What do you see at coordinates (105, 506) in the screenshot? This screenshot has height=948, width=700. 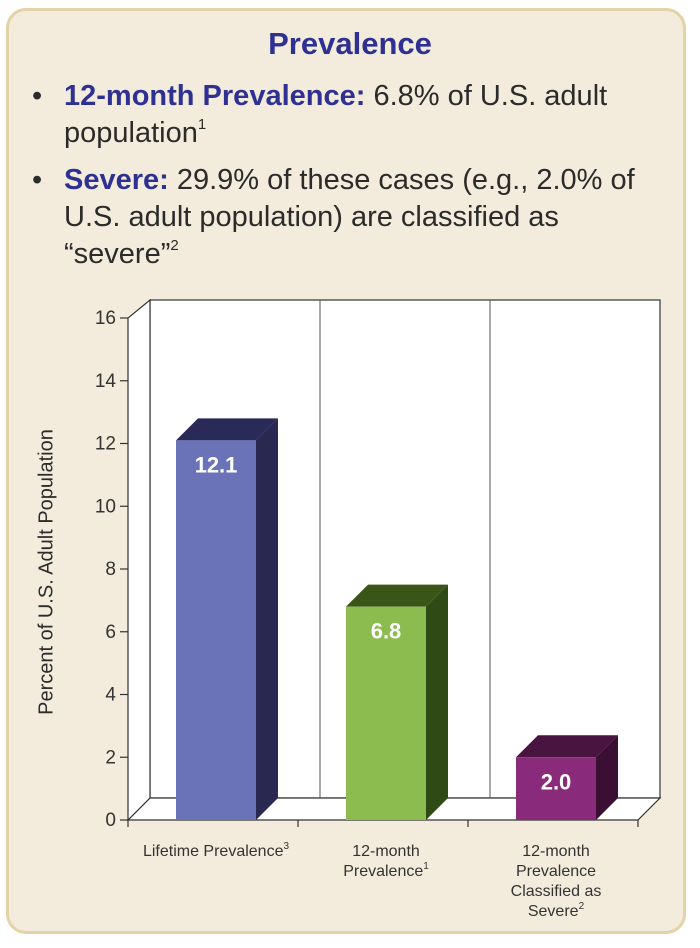 I see `y-tick-label: 10` at bounding box center [105, 506].